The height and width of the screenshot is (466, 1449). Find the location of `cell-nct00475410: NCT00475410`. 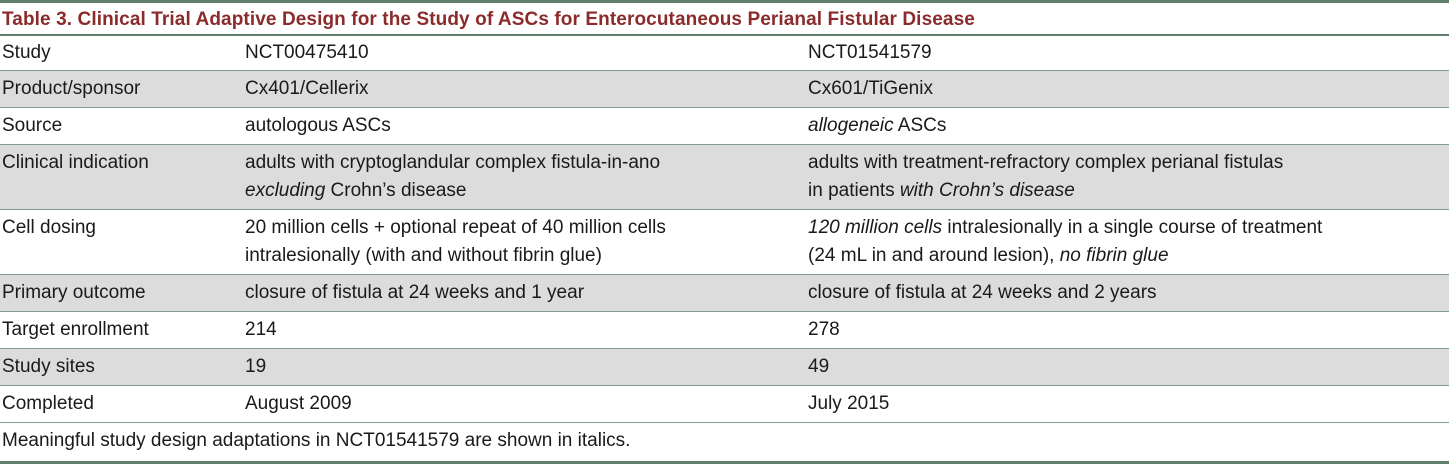

cell-nct00475410: NCT00475410 is located at coordinates (524, 53).